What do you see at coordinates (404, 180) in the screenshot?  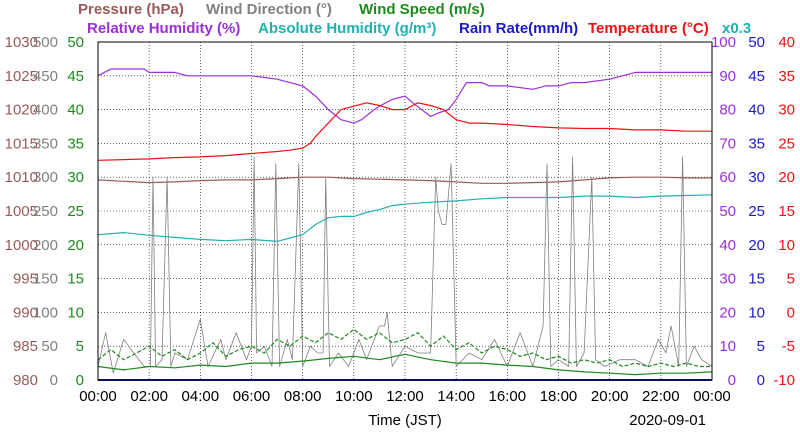 I see `series-pressure` at bounding box center [404, 180].